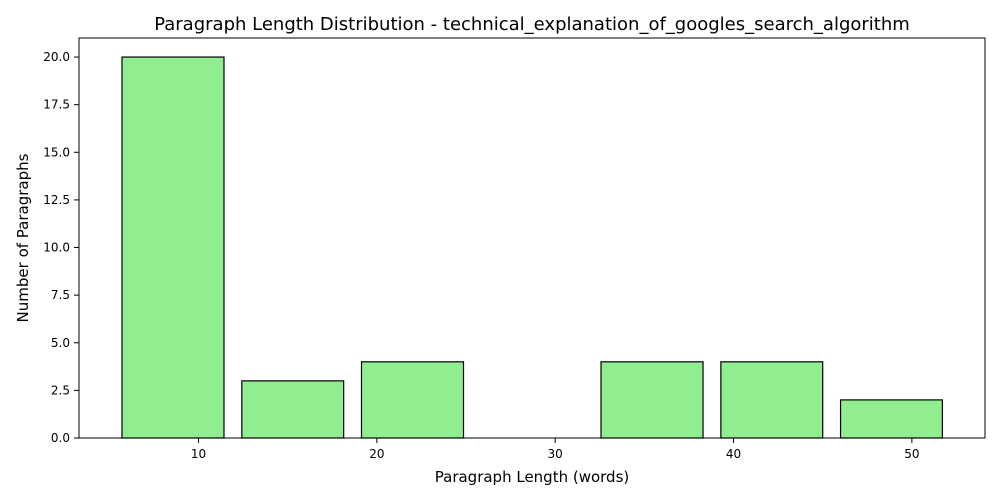 This screenshot has height=500, width=1000. I want to click on y-tick-label: 10.0, so click(56, 248).